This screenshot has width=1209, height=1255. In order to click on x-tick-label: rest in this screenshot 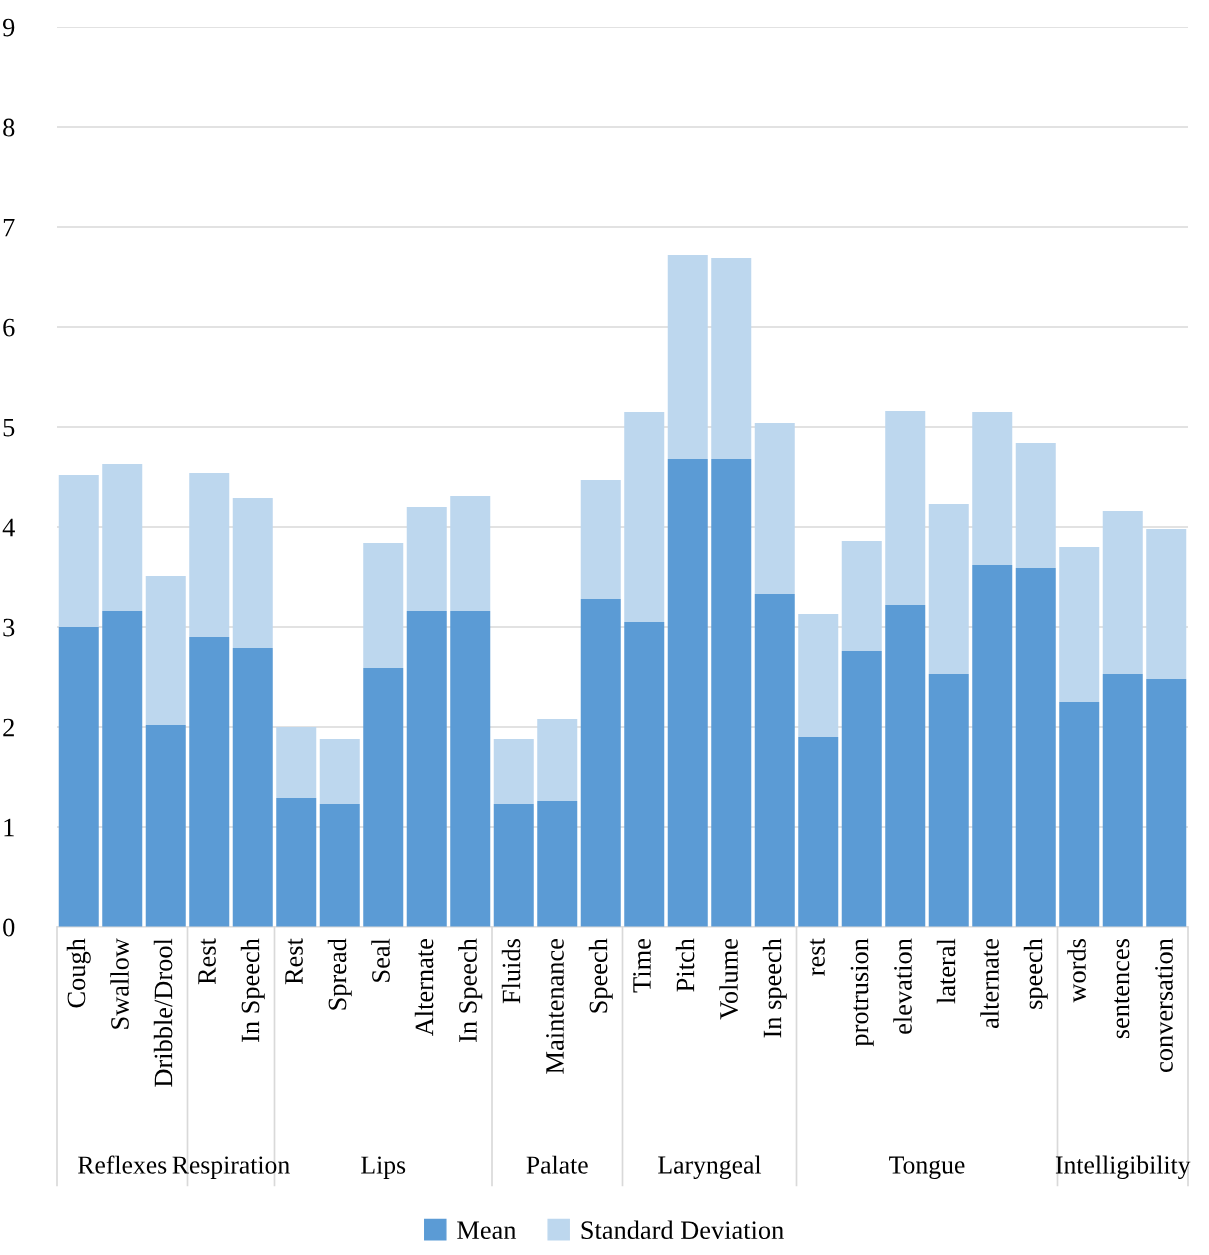, I will do `click(817, 957)`.